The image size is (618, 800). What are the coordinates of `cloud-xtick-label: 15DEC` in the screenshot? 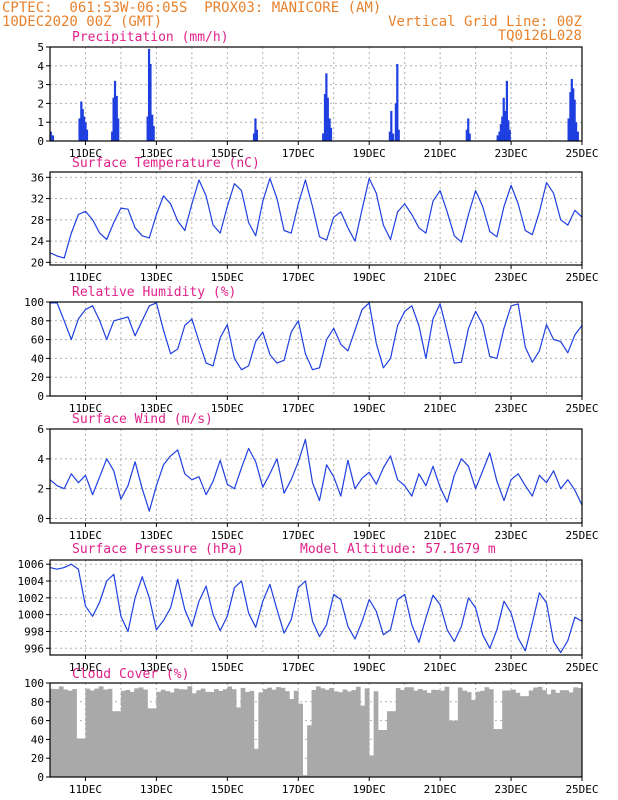 It's located at (227, 789).